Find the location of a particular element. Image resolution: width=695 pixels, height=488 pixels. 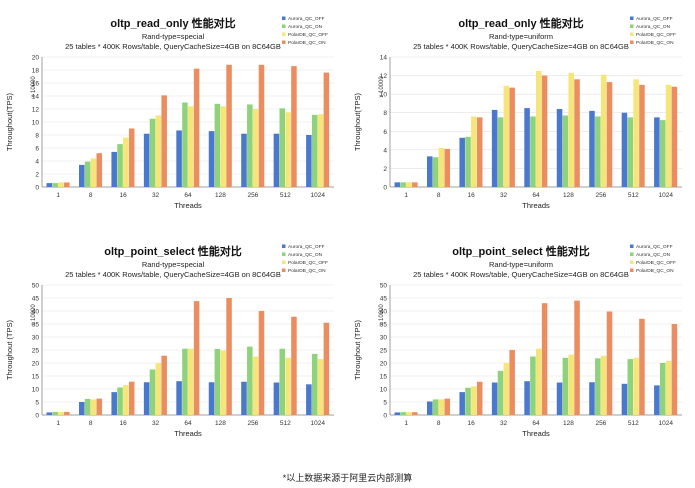

y-tick-label: 20 is located at coordinates (384, 364).